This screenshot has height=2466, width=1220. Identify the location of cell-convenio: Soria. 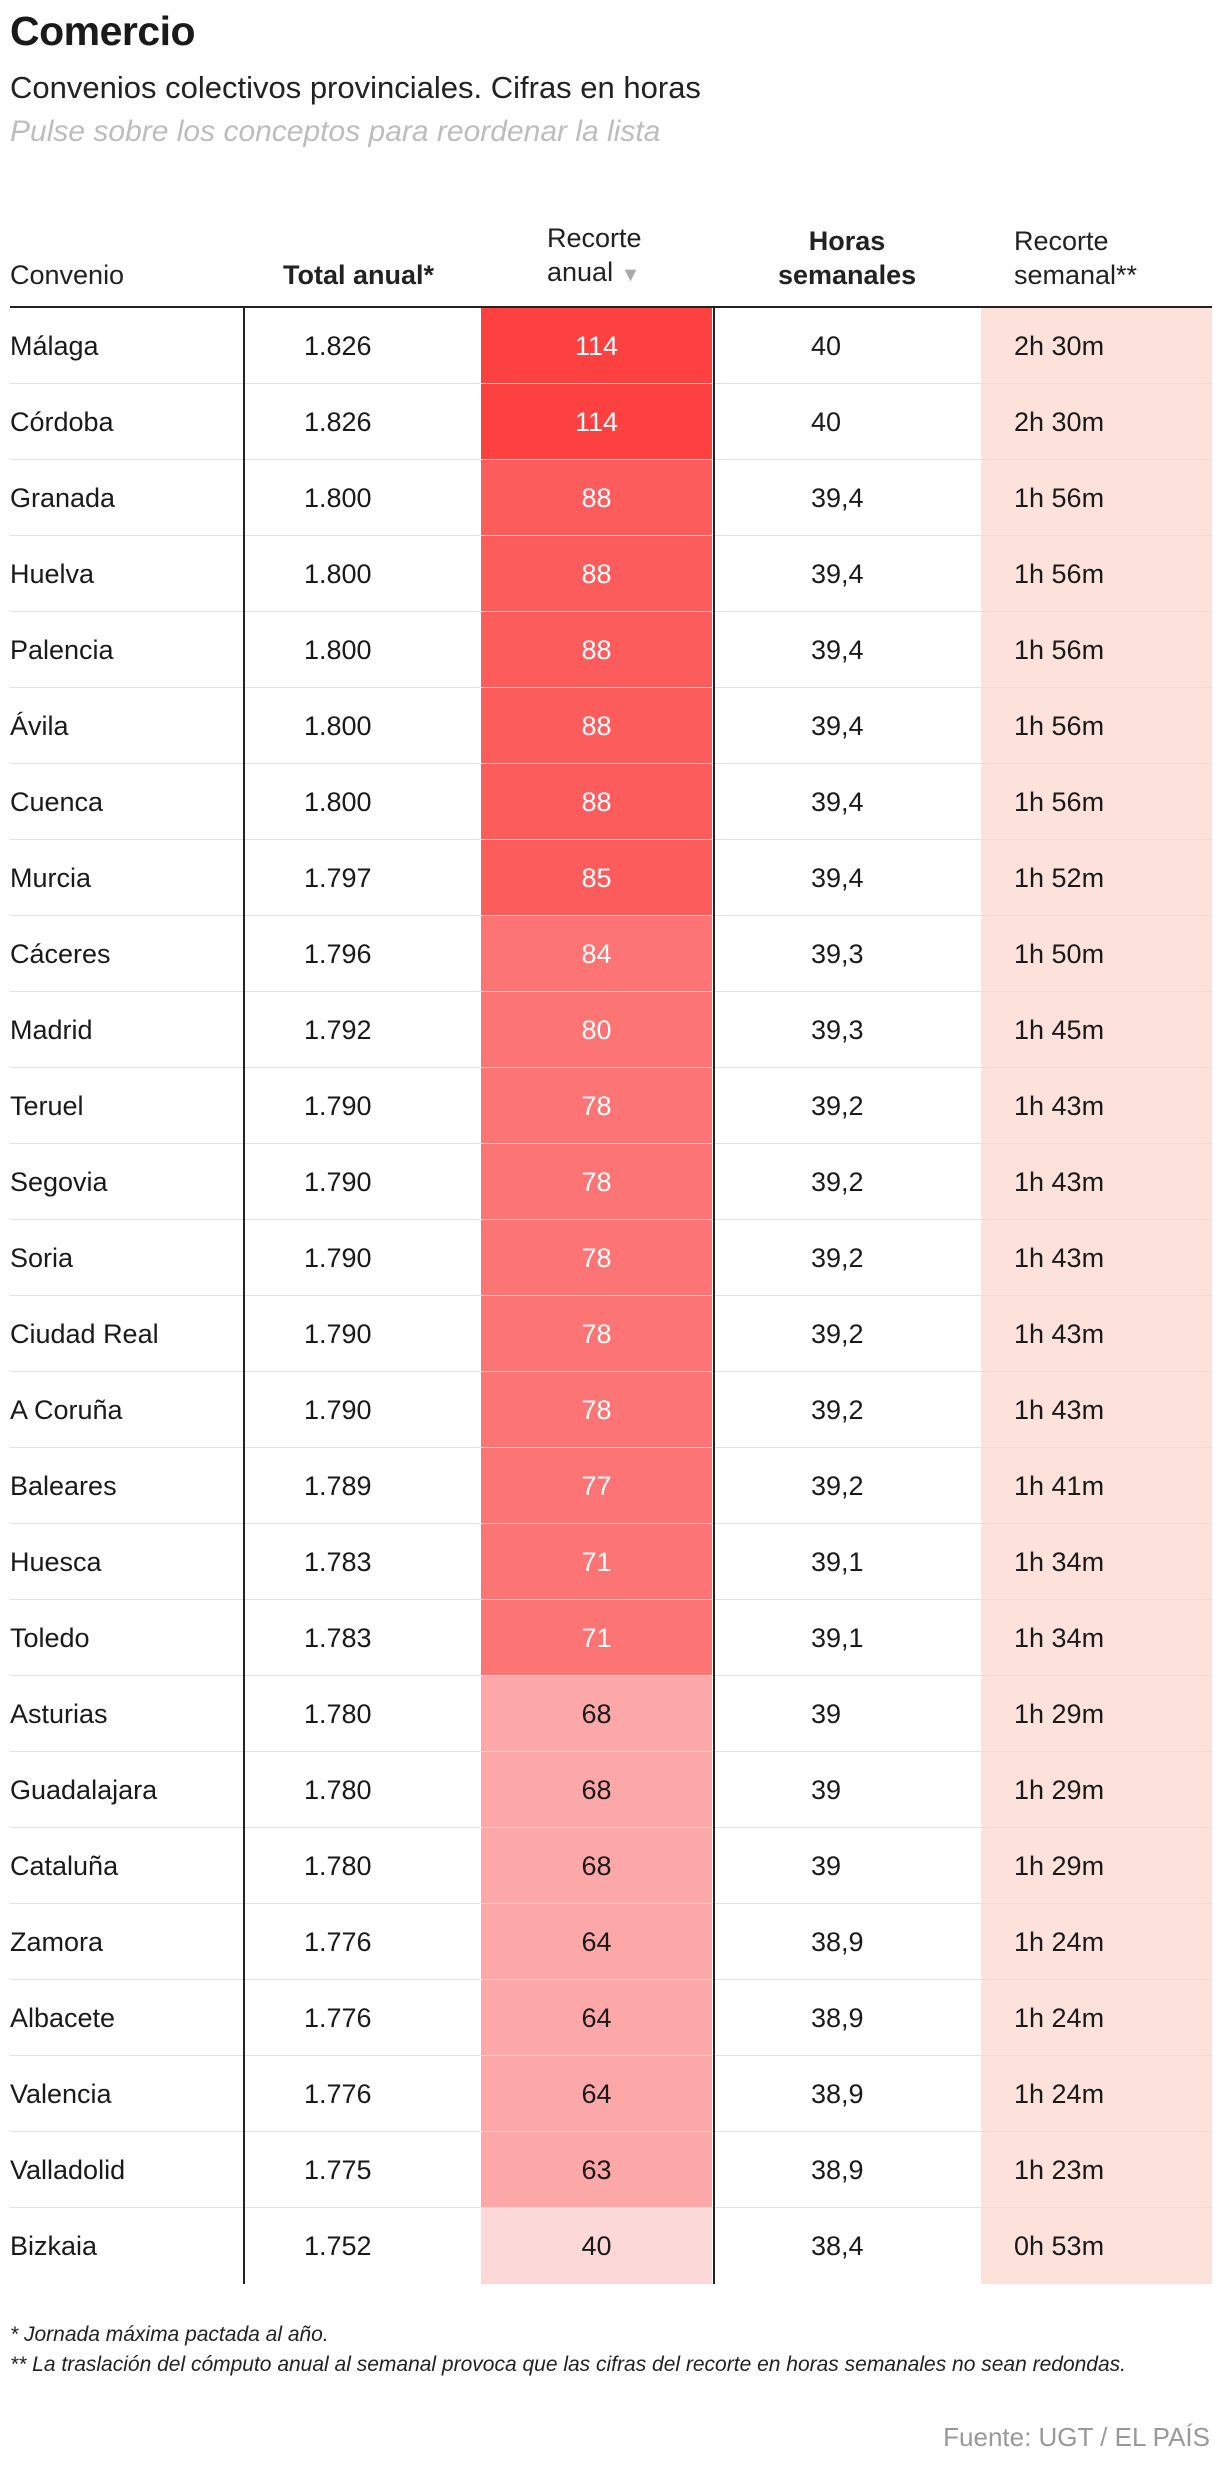
(42, 1258).